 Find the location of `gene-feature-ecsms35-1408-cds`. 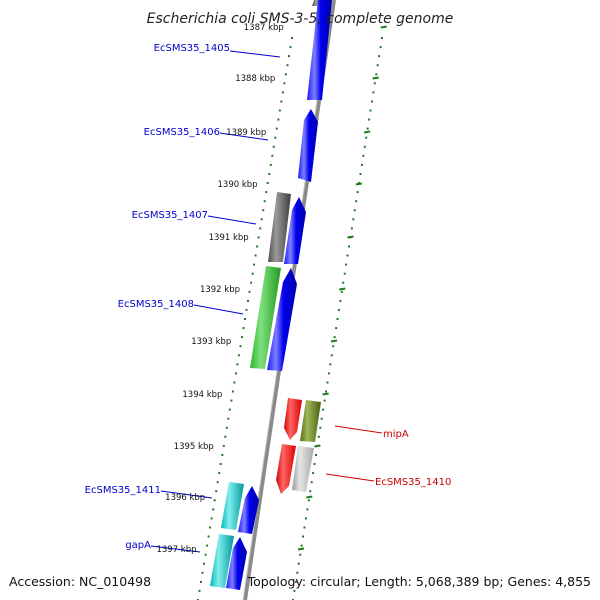

gene-feature-ecsms35-1408-cds is located at coordinates (282, 319).